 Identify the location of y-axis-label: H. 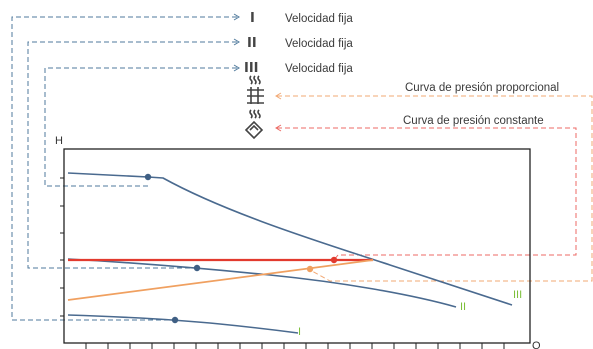
(59, 141).